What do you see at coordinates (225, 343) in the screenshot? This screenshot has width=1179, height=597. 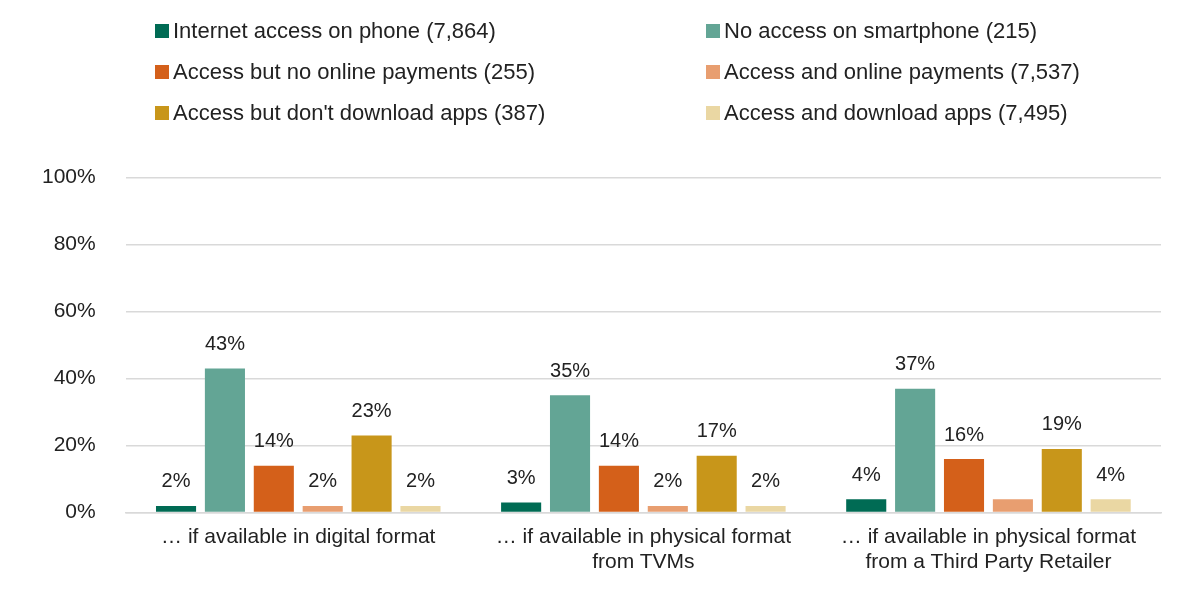 I see `data-label: 43%` at bounding box center [225, 343].